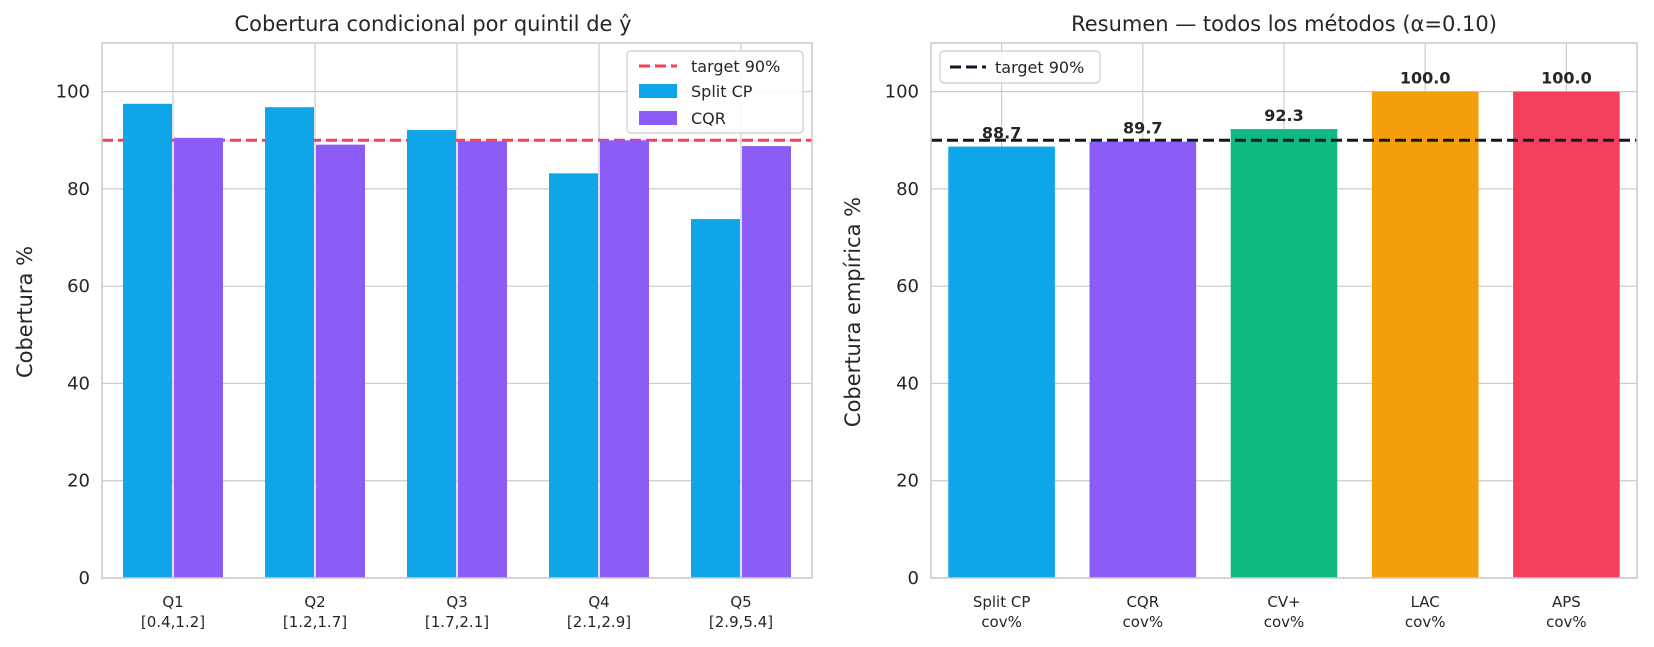 This screenshot has width=1654, height=647. I want to click on bar-value-label: 89.7, so click(1142, 128).